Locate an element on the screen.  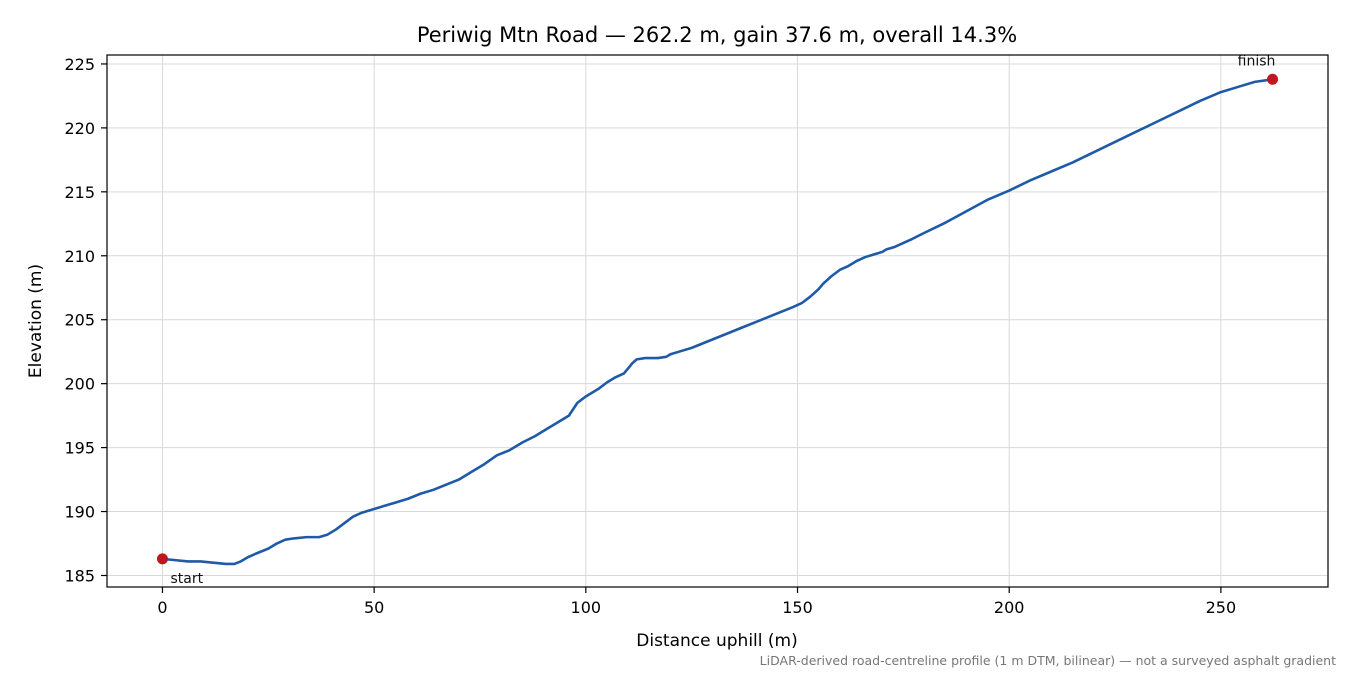
y-tick-label: 225 is located at coordinates (79, 64).